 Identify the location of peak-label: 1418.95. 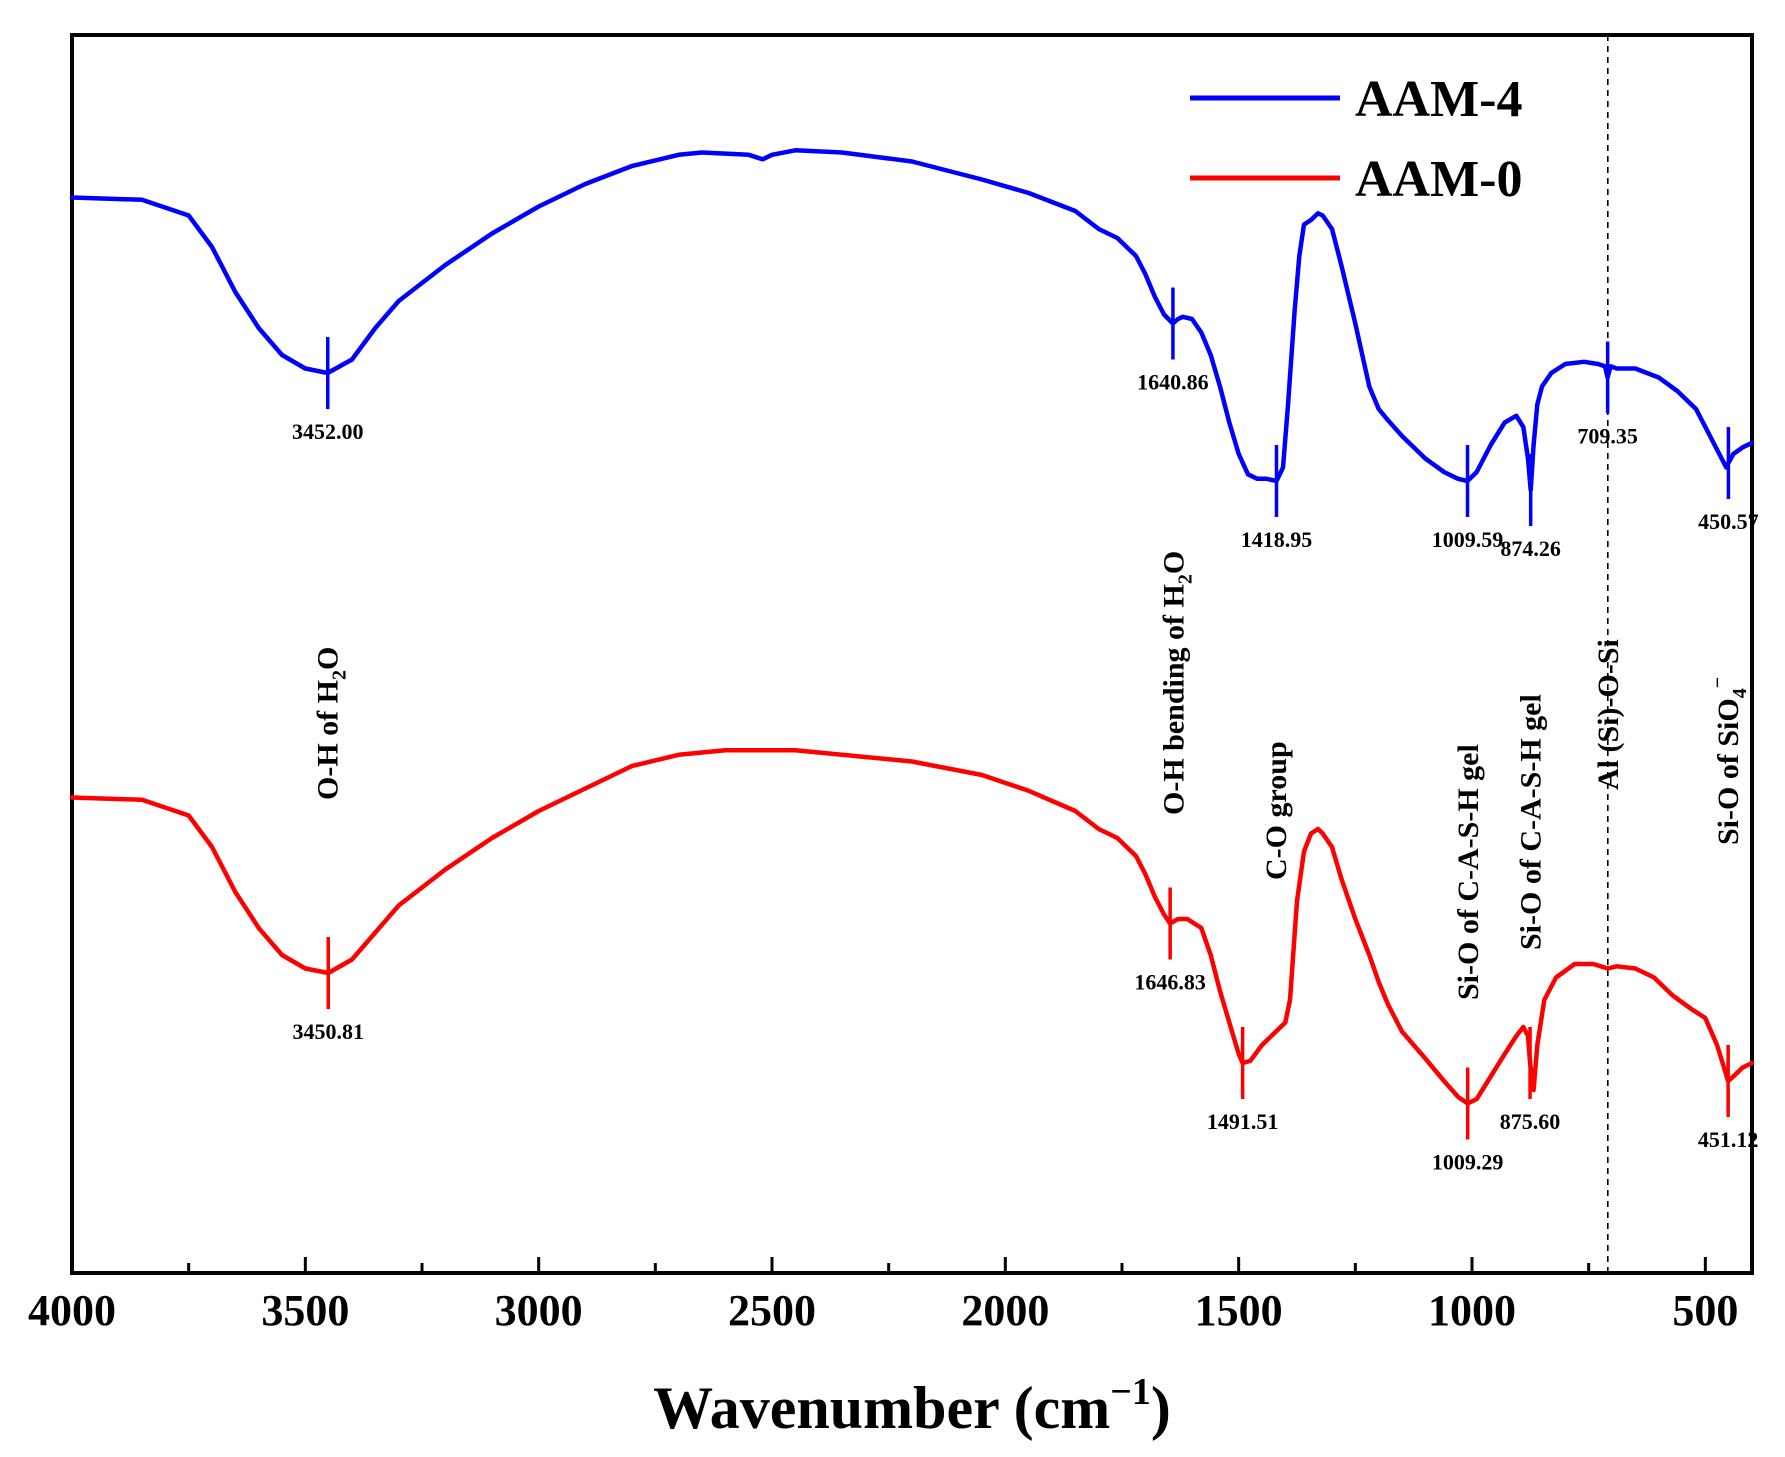
(1277, 539).